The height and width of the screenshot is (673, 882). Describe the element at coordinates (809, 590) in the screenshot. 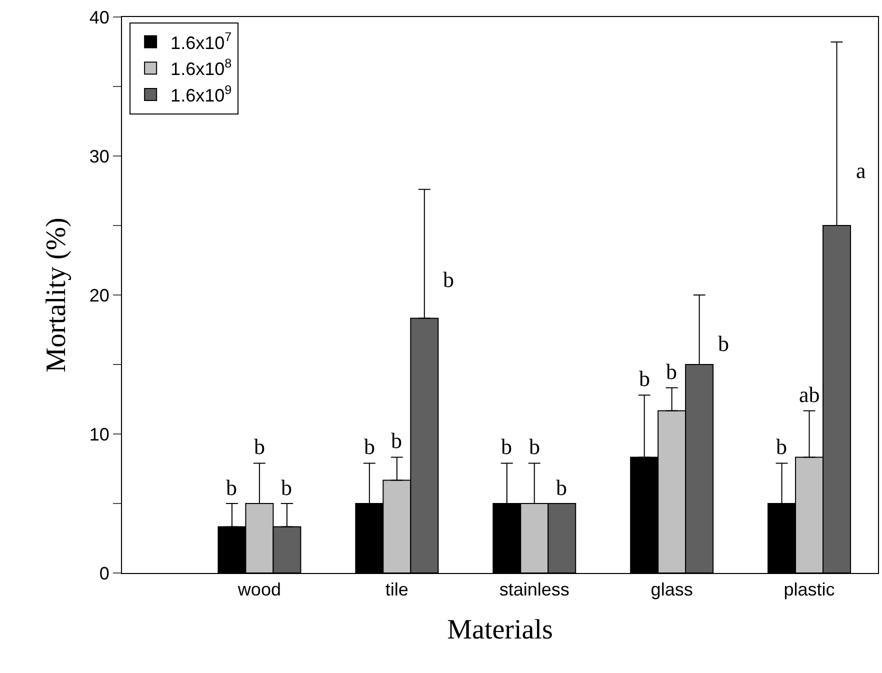

I see `x-tick-label: plastic` at that location.